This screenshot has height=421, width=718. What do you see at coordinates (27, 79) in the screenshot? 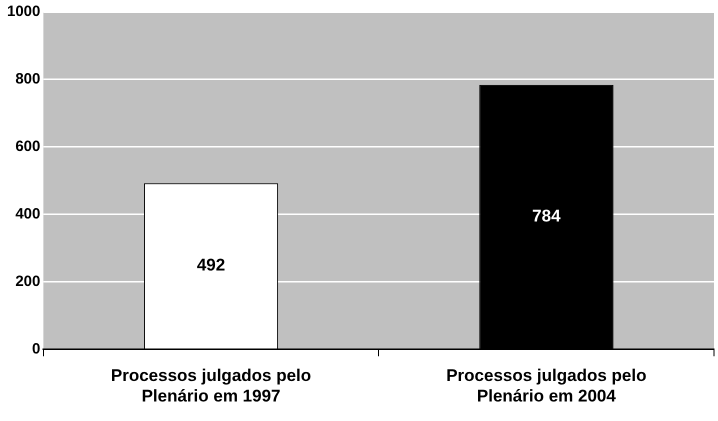
I see `y-tick-label: 800` at bounding box center [27, 79].